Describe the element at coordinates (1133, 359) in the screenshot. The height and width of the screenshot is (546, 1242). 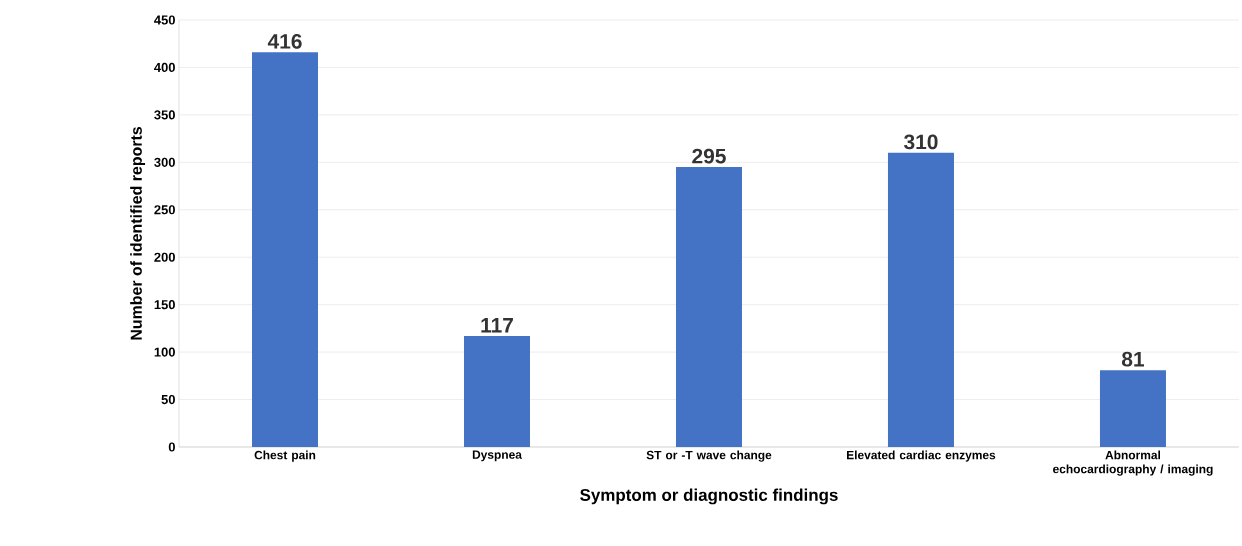
I see `data-label: 81` at that location.